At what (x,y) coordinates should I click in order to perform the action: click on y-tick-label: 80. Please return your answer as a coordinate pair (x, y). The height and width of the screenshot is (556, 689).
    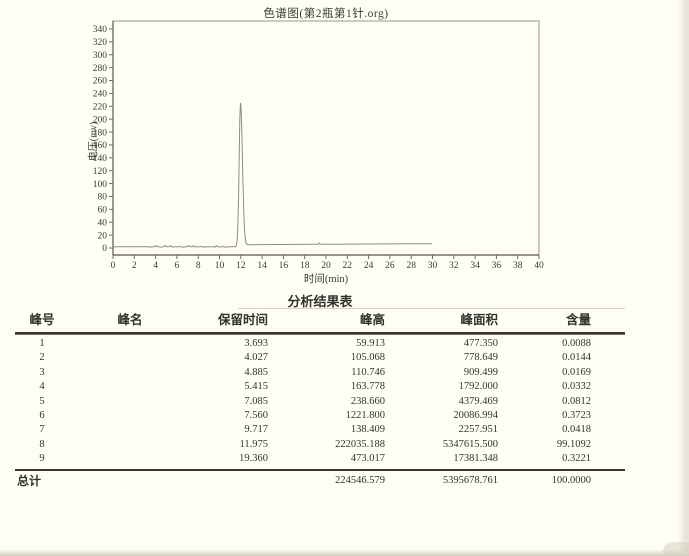
    Looking at the image, I should click on (103, 198).